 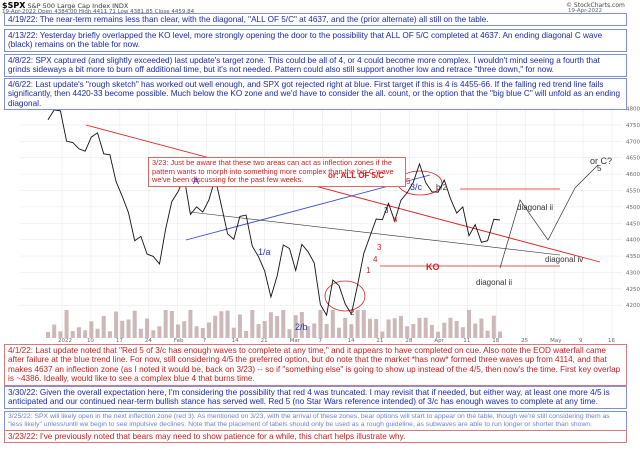 What do you see at coordinates (375, 259) in the screenshot?
I see `label-red-4: 4` at bounding box center [375, 259].